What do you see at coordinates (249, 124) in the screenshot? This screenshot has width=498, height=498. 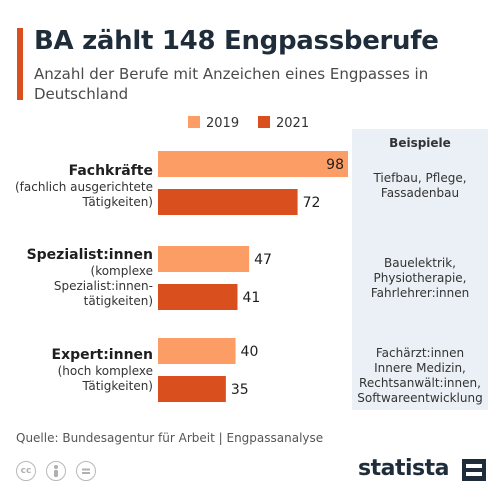 I see `legend: 2019 2021` at bounding box center [249, 124].